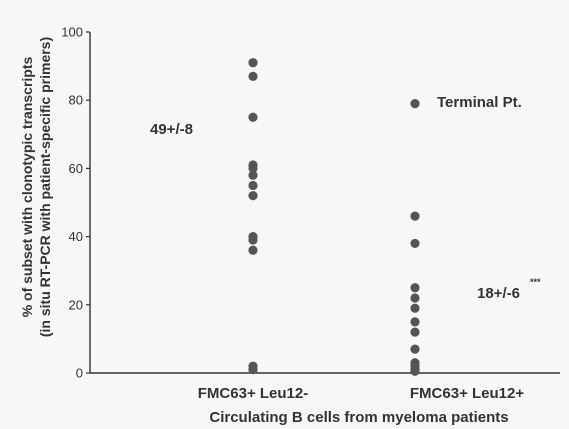  What do you see at coordinates (27, 186) in the screenshot?
I see `y-axis-label-line-1: % of subset with clonotypic transcripts` at bounding box center [27, 186].